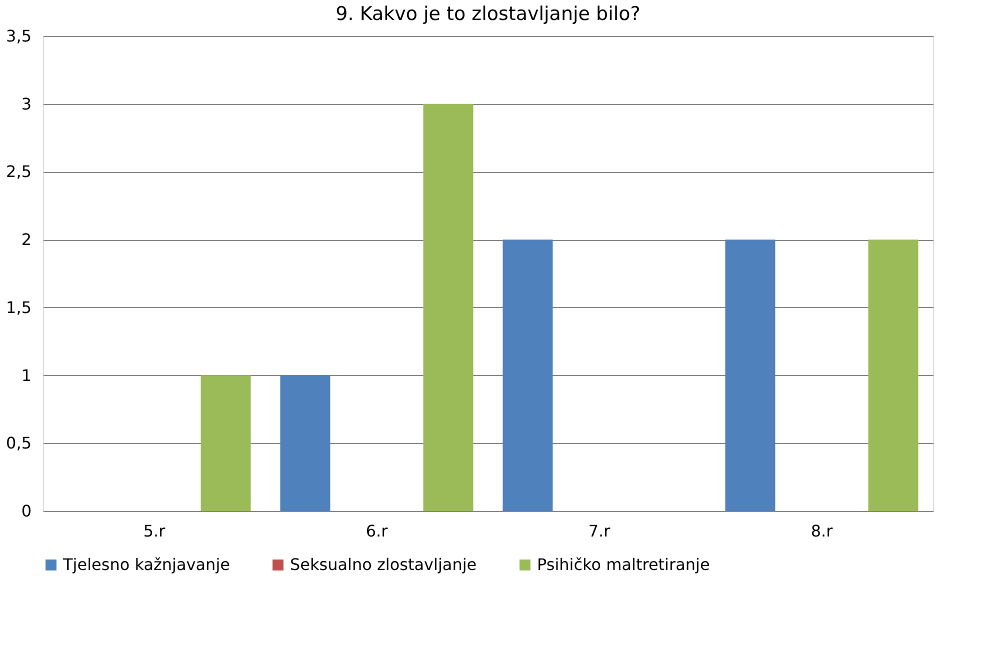  Describe the element at coordinates (19, 307) in the screenshot. I see `y-tick-label: 1,5` at that location.